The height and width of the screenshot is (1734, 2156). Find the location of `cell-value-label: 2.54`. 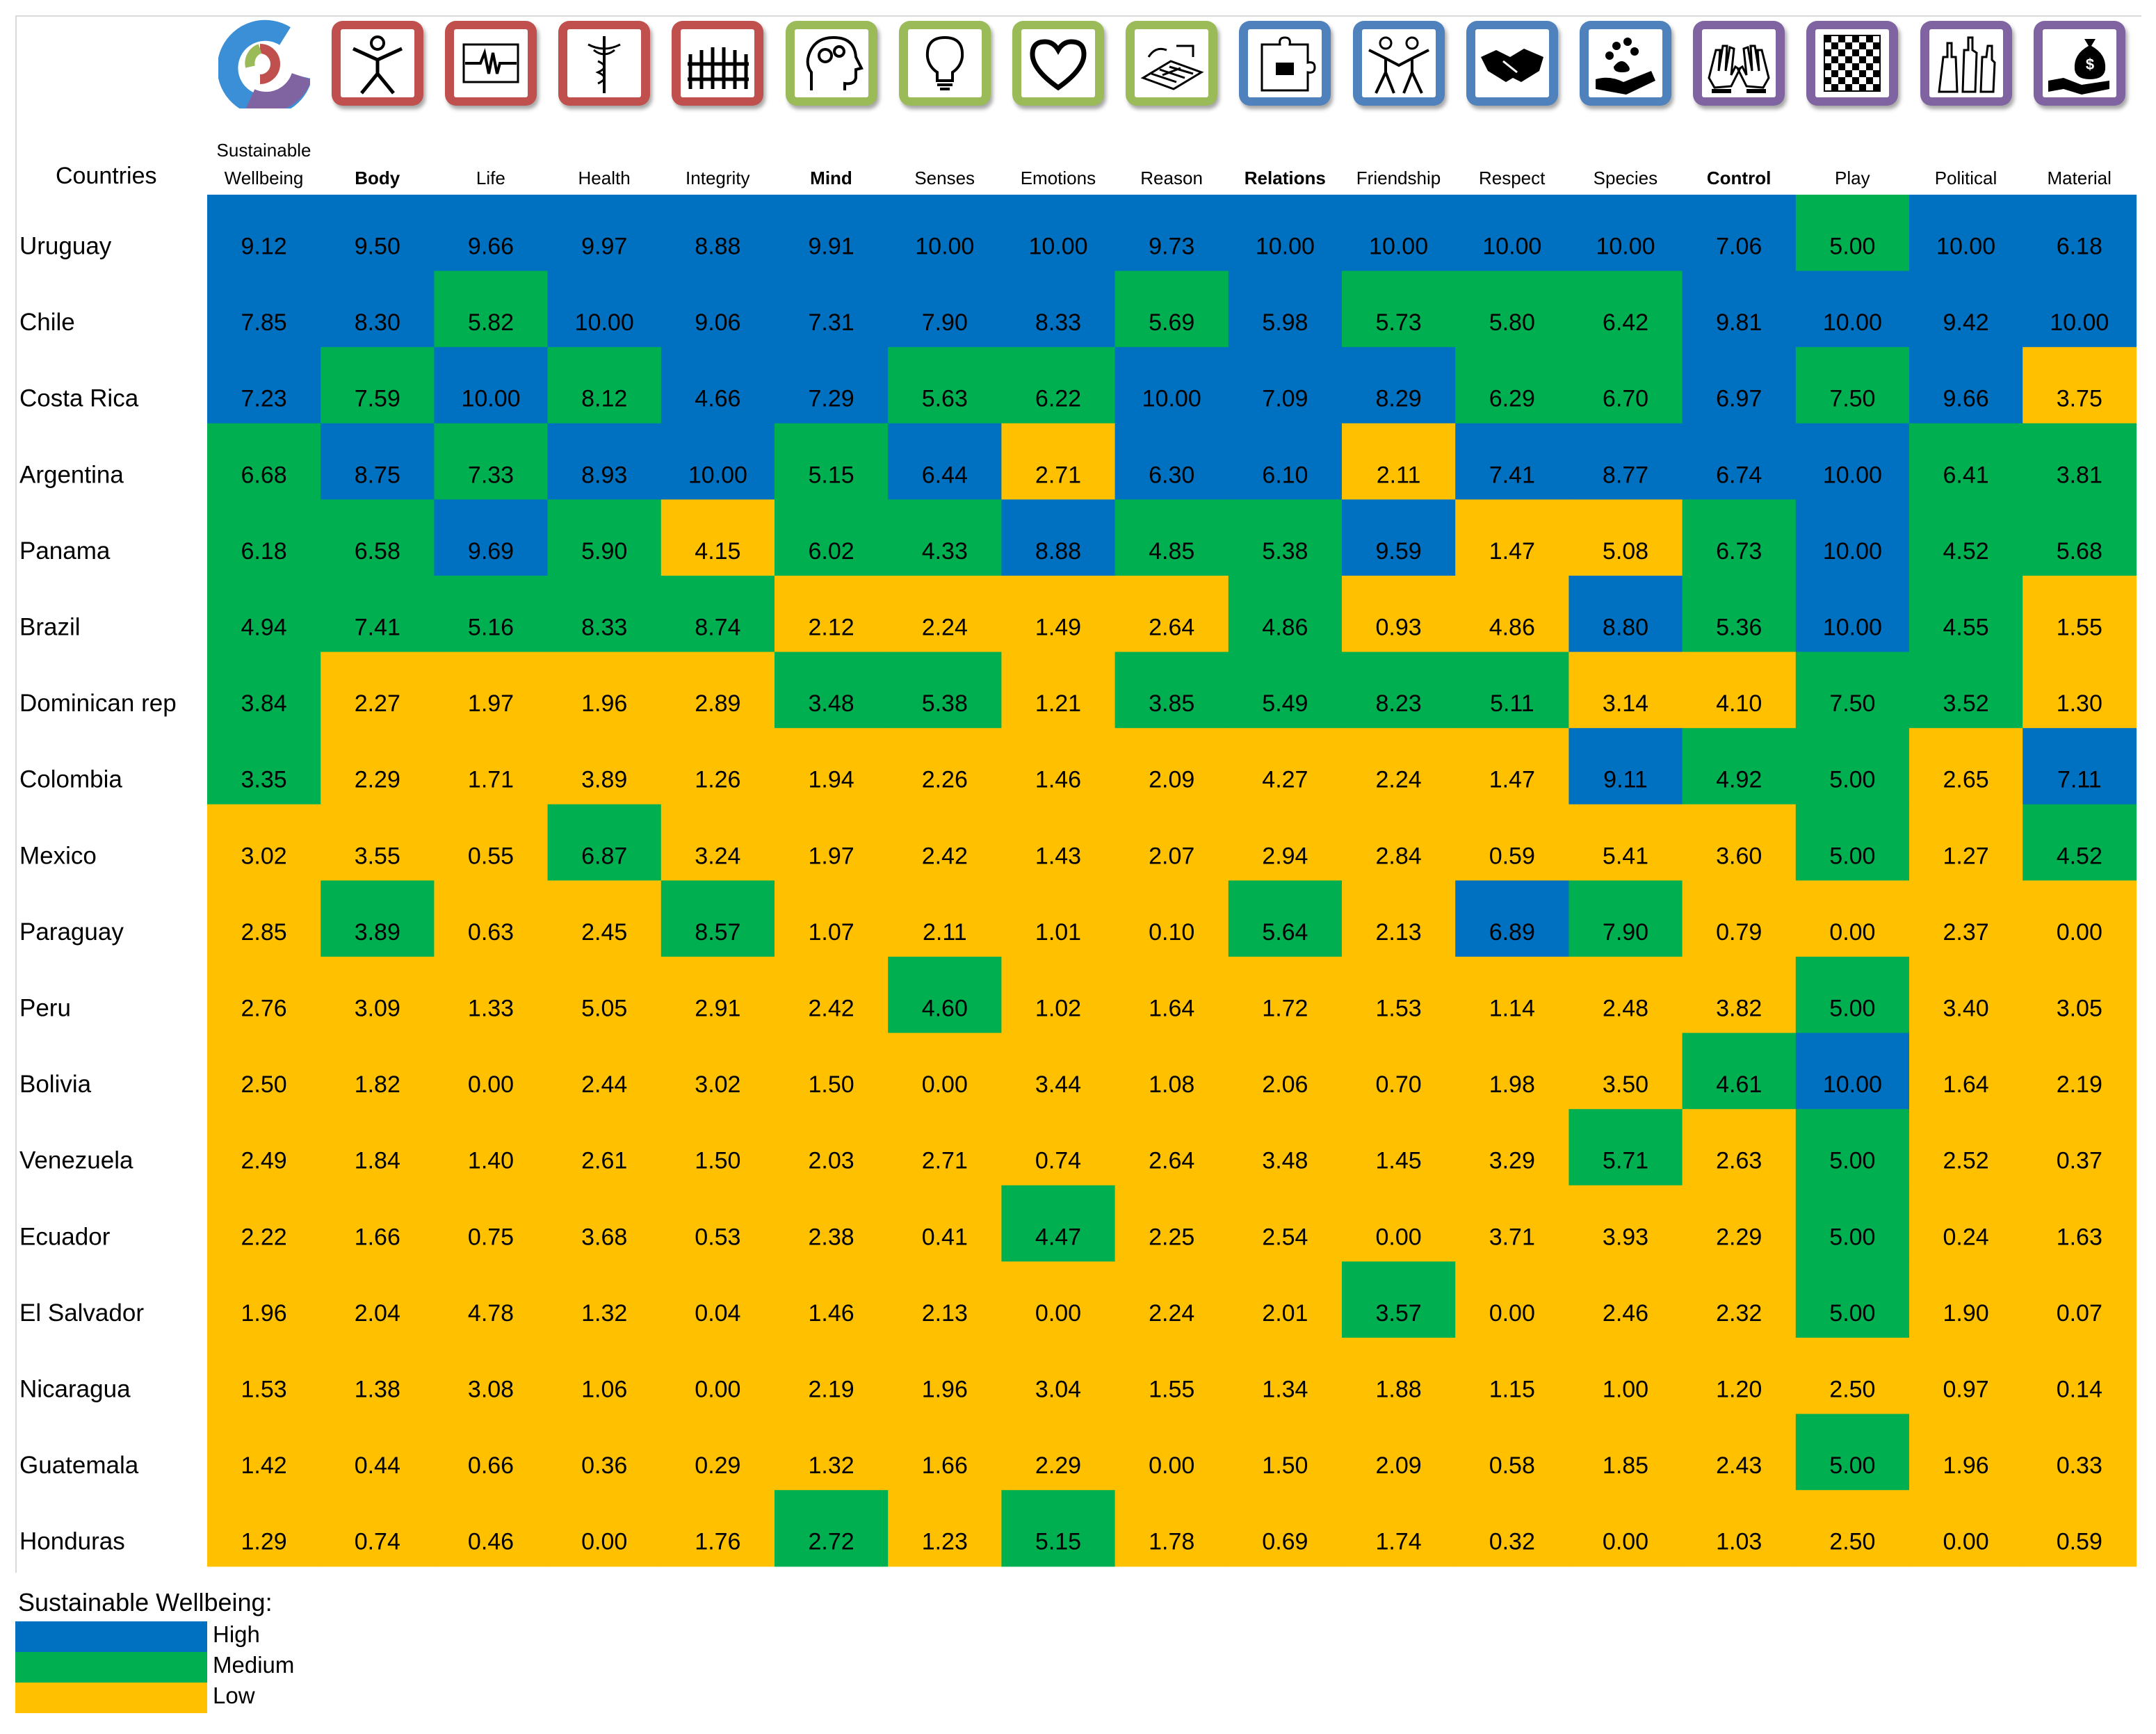

cell-value-label: 2.54 is located at coordinates (1285, 1237).